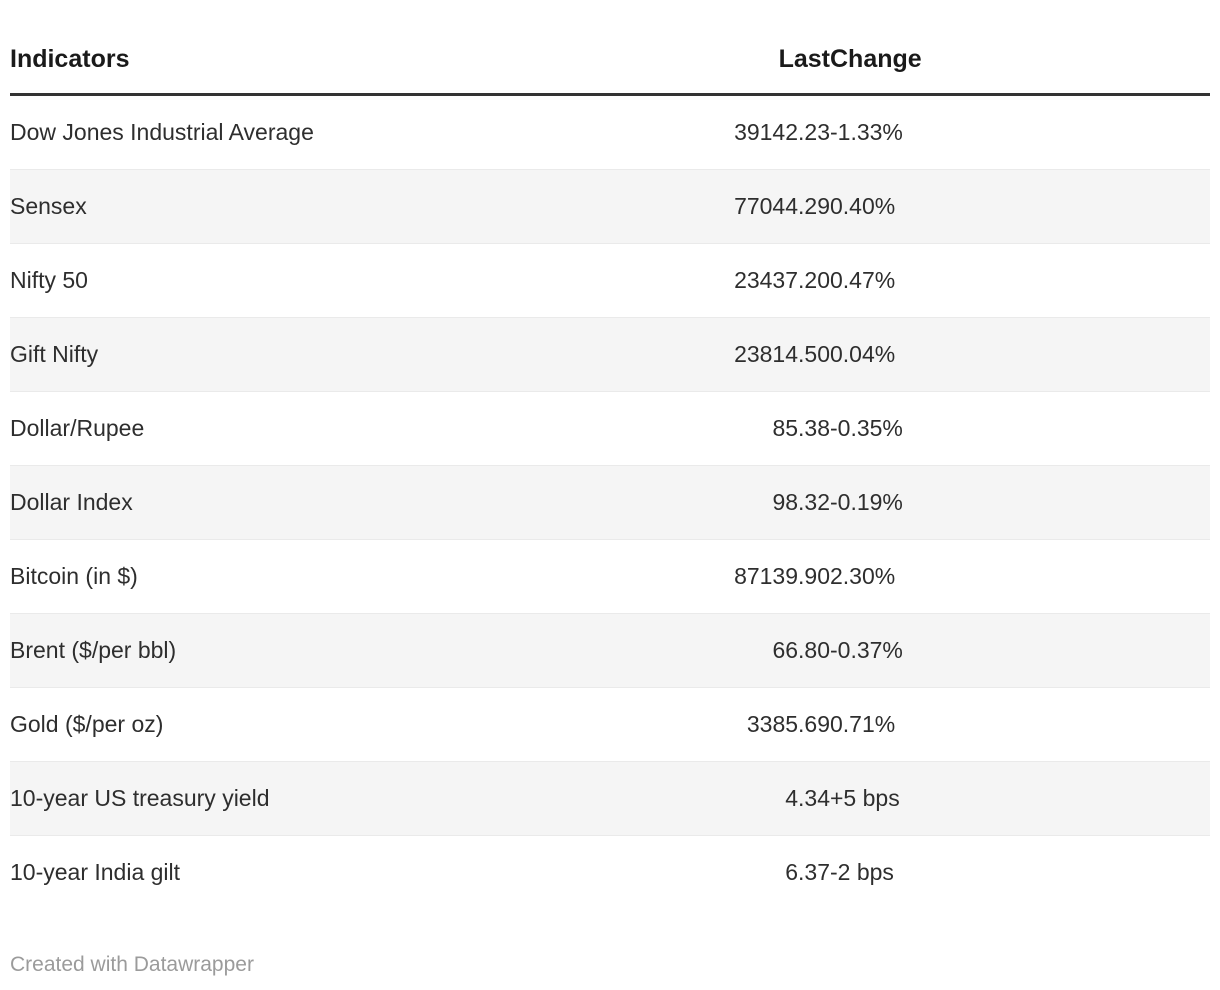 The image size is (1220, 990). Describe the element at coordinates (770, 354) in the screenshot. I see `last-value-cell: 23814.50` at that location.